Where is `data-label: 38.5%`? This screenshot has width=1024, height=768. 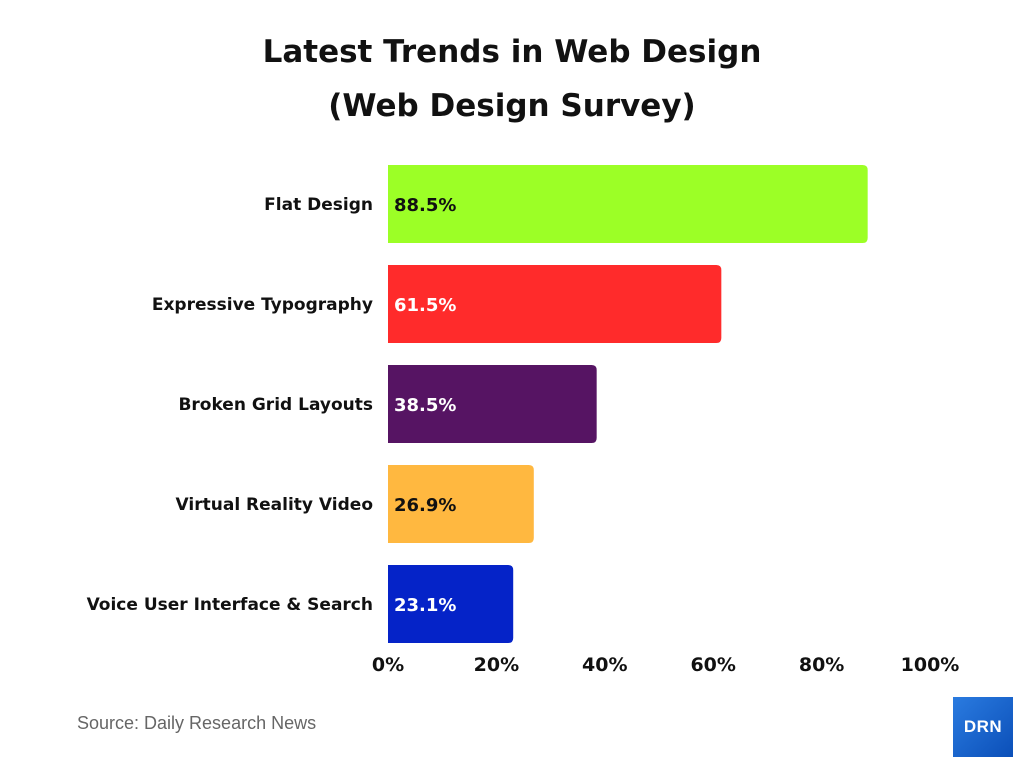
data-label: 38.5% is located at coordinates (425, 405).